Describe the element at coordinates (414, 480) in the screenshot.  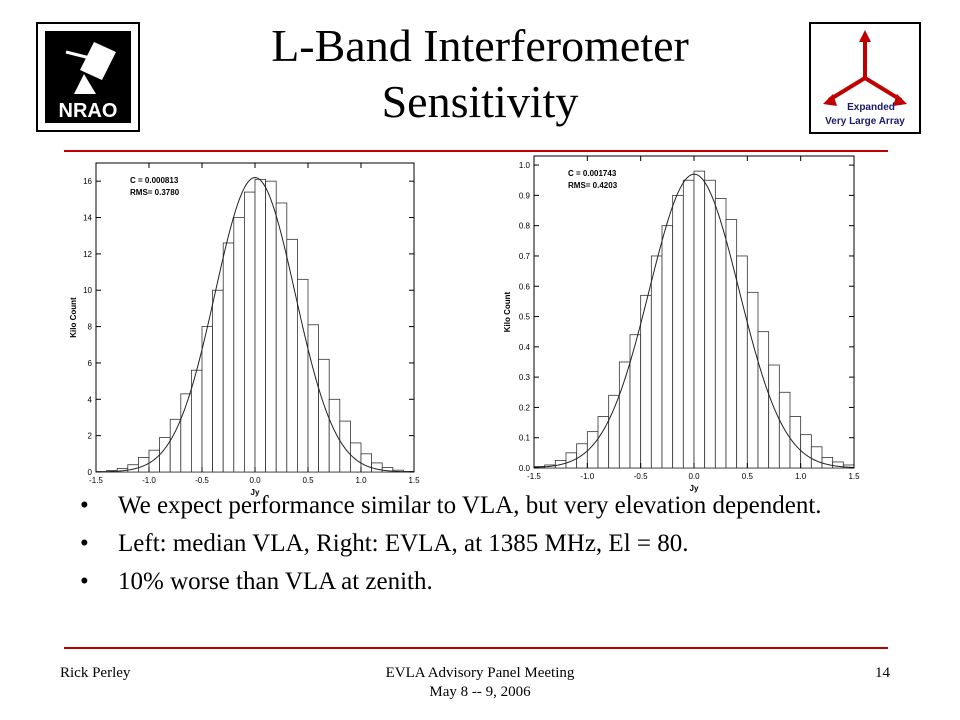
I see `x-tick-label: 1.5` at that location.